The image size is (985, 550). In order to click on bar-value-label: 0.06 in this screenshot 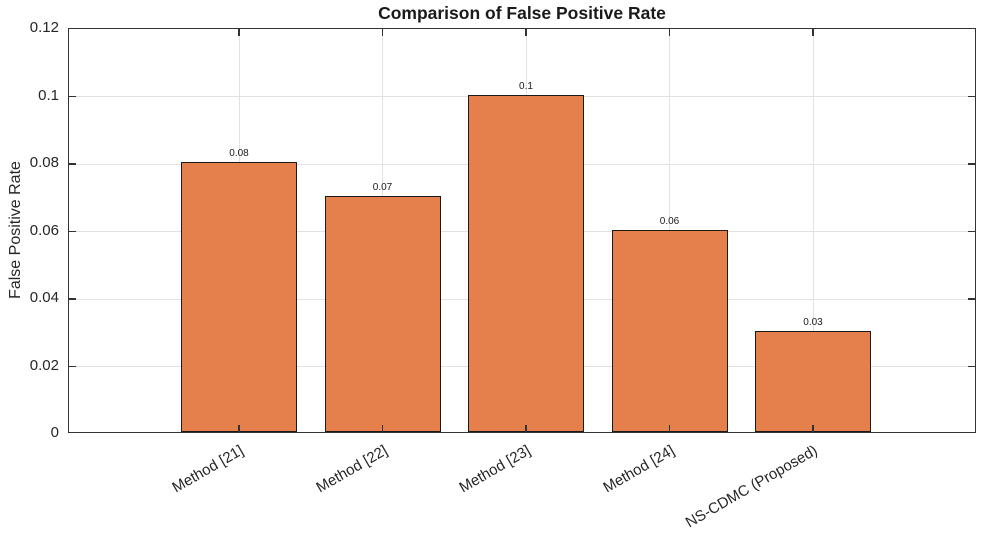, I will do `click(669, 221)`.